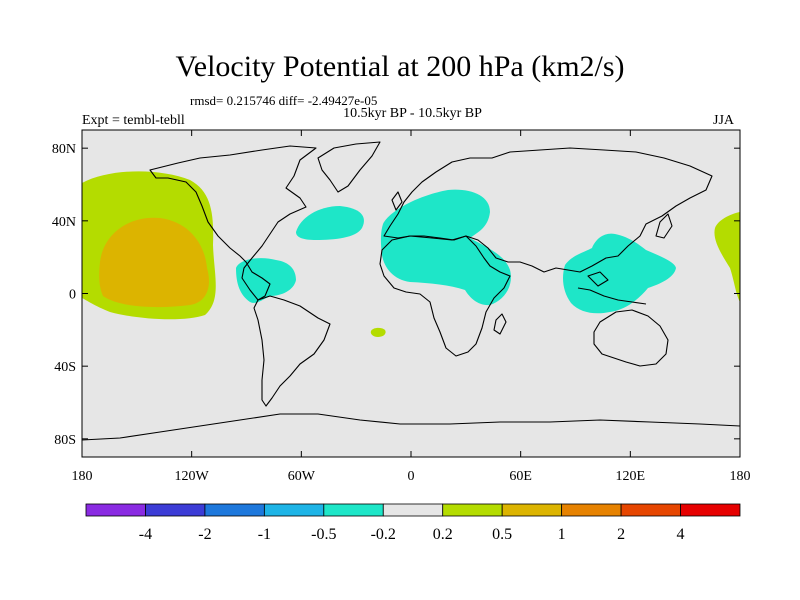 The height and width of the screenshot is (600, 800). I want to click on coast-antarctica, so click(411, 427).